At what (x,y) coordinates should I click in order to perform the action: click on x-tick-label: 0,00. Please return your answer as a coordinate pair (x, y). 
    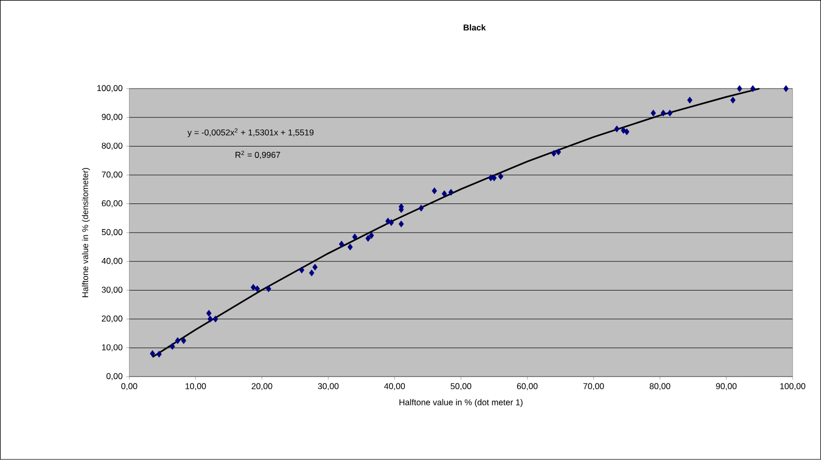
    Looking at the image, I should click on (129, 386).